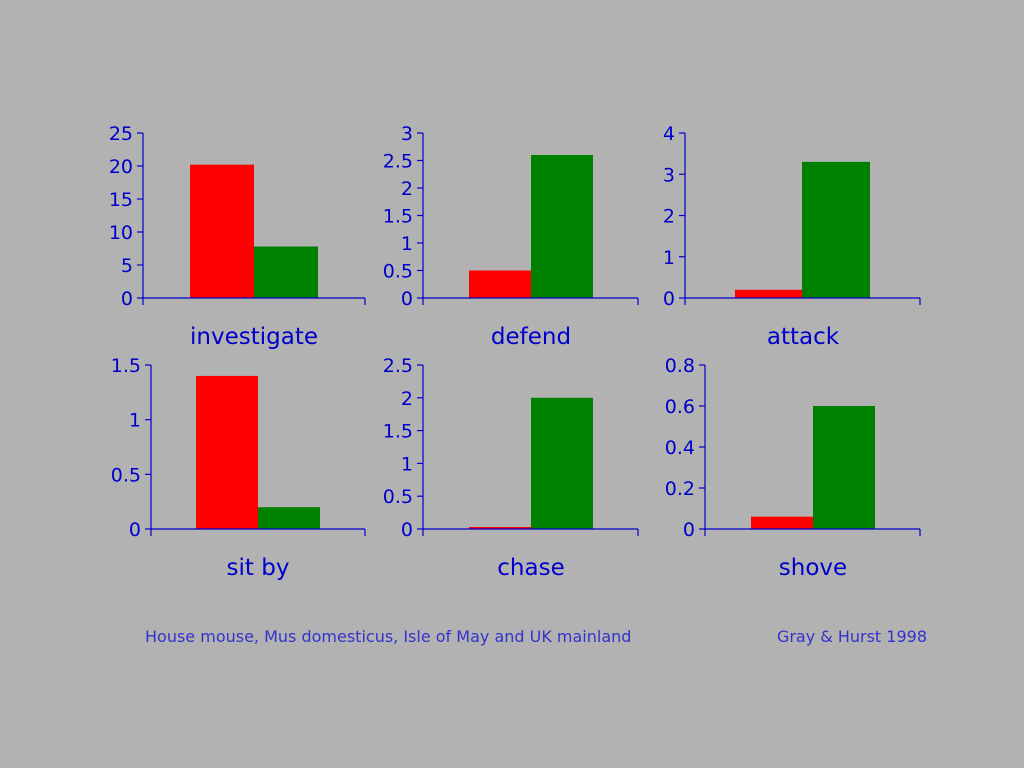 This screenshot has width=1024, height=768. What do you see at coordinates (680, 366) in the screenshot?
I see `y-tick-label: 0.8` at bounding box center [680, 366].